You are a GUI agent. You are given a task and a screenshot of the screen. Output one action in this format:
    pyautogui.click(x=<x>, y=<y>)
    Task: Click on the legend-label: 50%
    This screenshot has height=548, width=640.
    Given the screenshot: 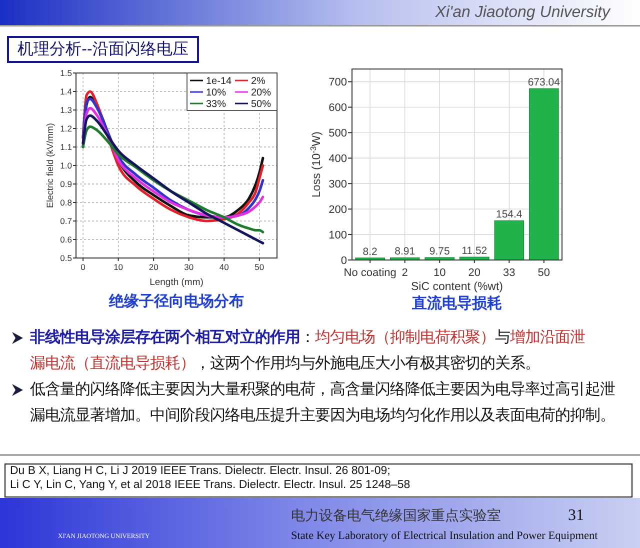 What is the action you would take?
    pyautogui.click(x=261, y=104)
    